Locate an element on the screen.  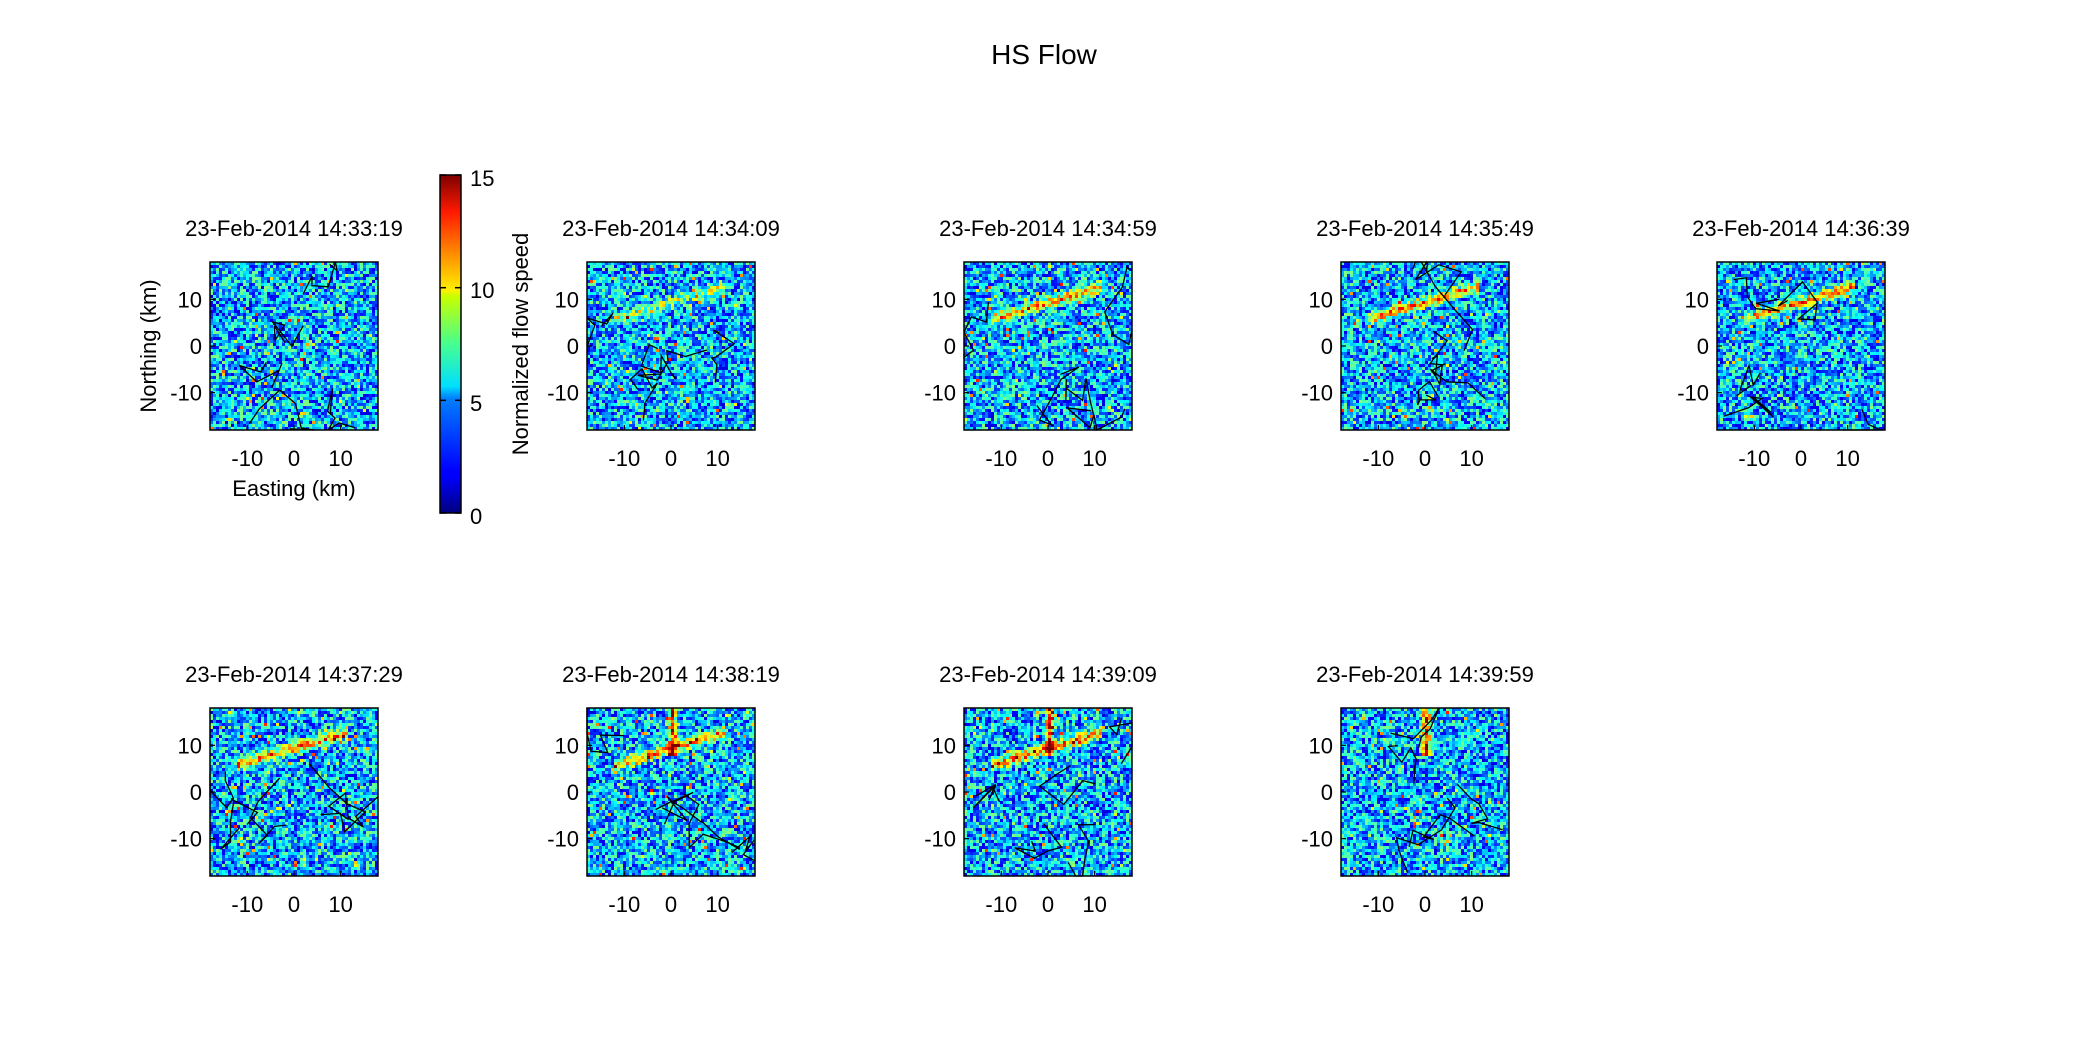
figure-title: HS Flow is located at coordinates (1044, 54).